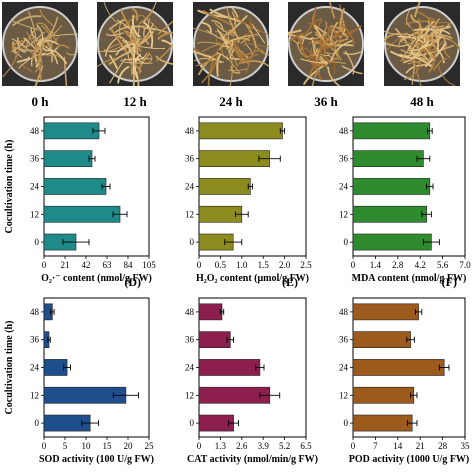 This screenshot has width=474, height=476. Describe the element at coordinates (264, 265) in the screenshot. I see `x-tick-label: 1.5` at that location.